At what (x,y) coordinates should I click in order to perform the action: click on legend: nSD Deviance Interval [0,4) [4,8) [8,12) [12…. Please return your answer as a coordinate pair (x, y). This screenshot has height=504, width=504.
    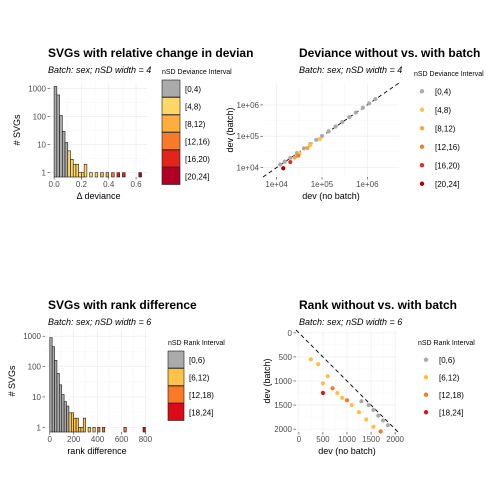
    Looking at the image, I should click on (196, 127).